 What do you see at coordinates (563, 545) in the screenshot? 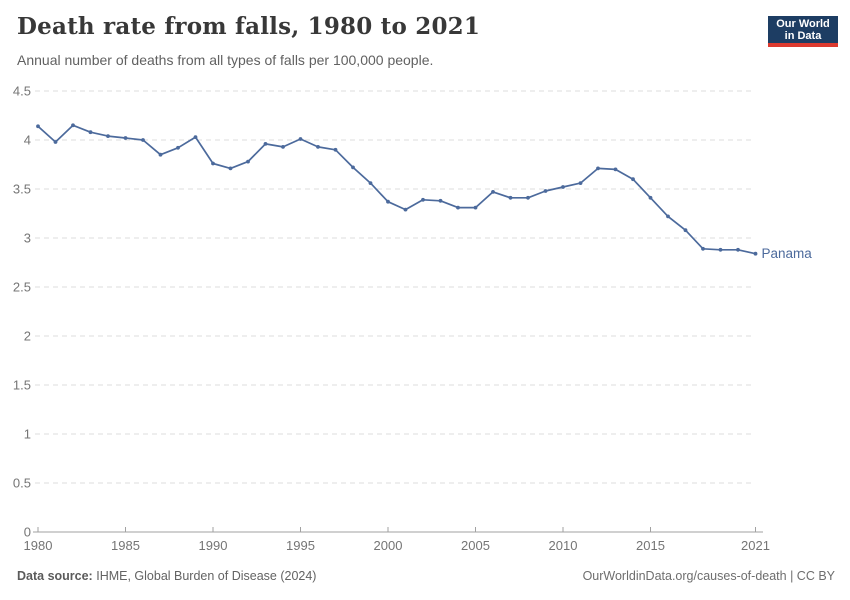
I see `x-tick-label: 2010` at bounding box center [563, 545].